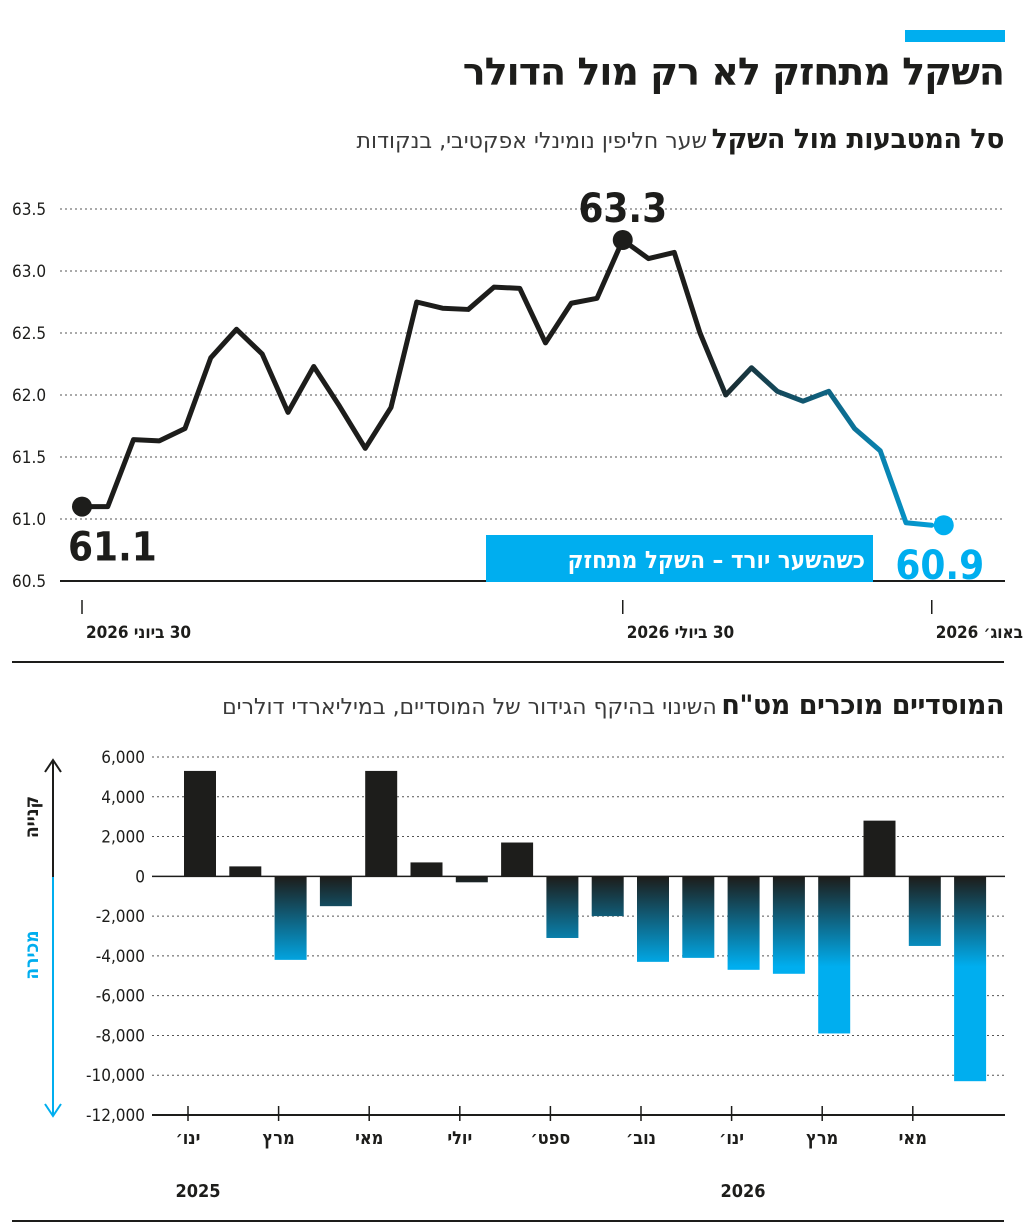 Image resolution: width=1024 pixels, height=1227 pixels. What do you see at coordinates (939, 566) in the screenshot?
I see `end-value-label: 60.9` at bounding box center [939, 566].